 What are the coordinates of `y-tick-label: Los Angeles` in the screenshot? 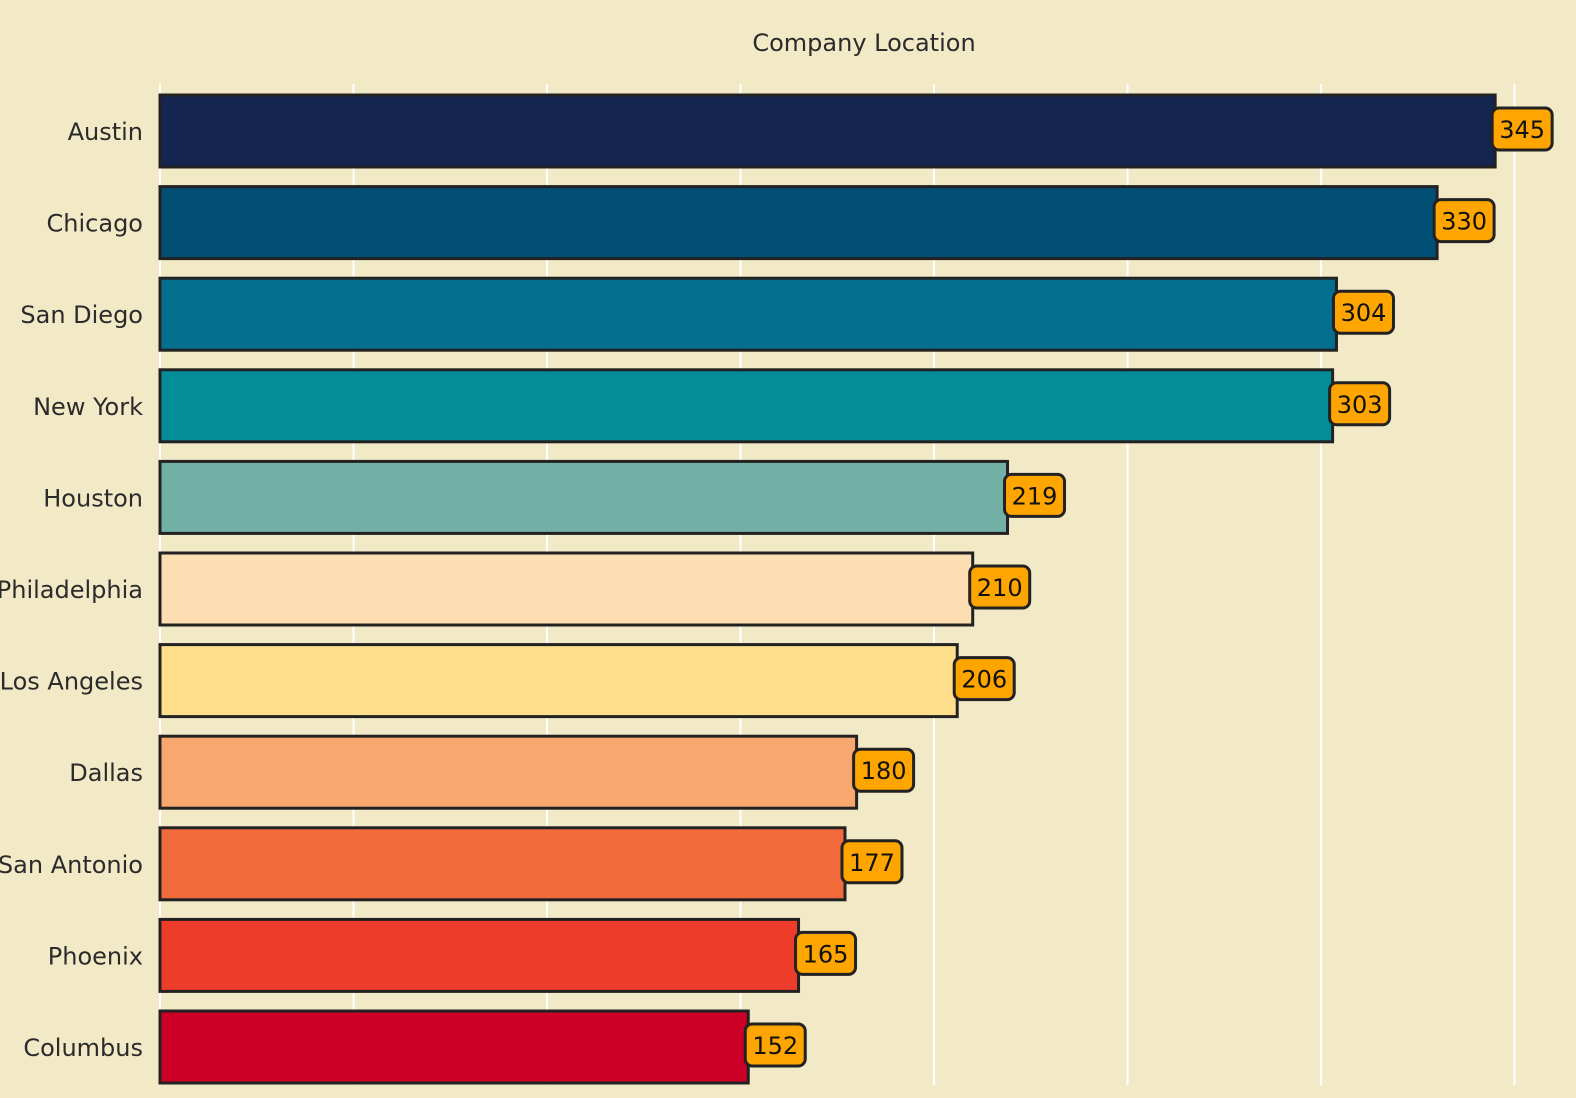 It's located at (71, 682).